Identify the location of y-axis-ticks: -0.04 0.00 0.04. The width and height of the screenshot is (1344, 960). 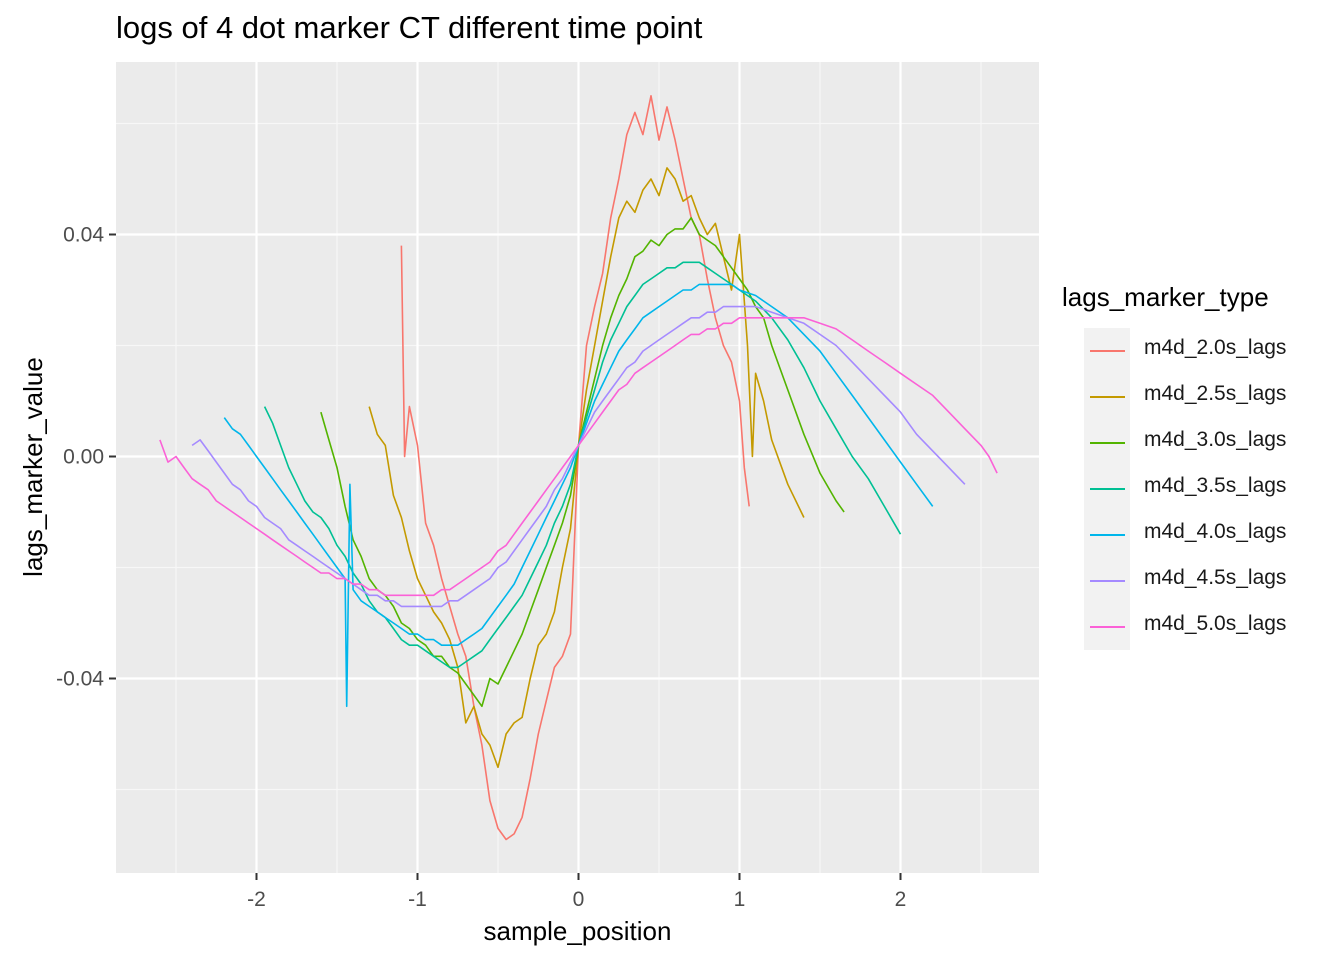
(86, 457).